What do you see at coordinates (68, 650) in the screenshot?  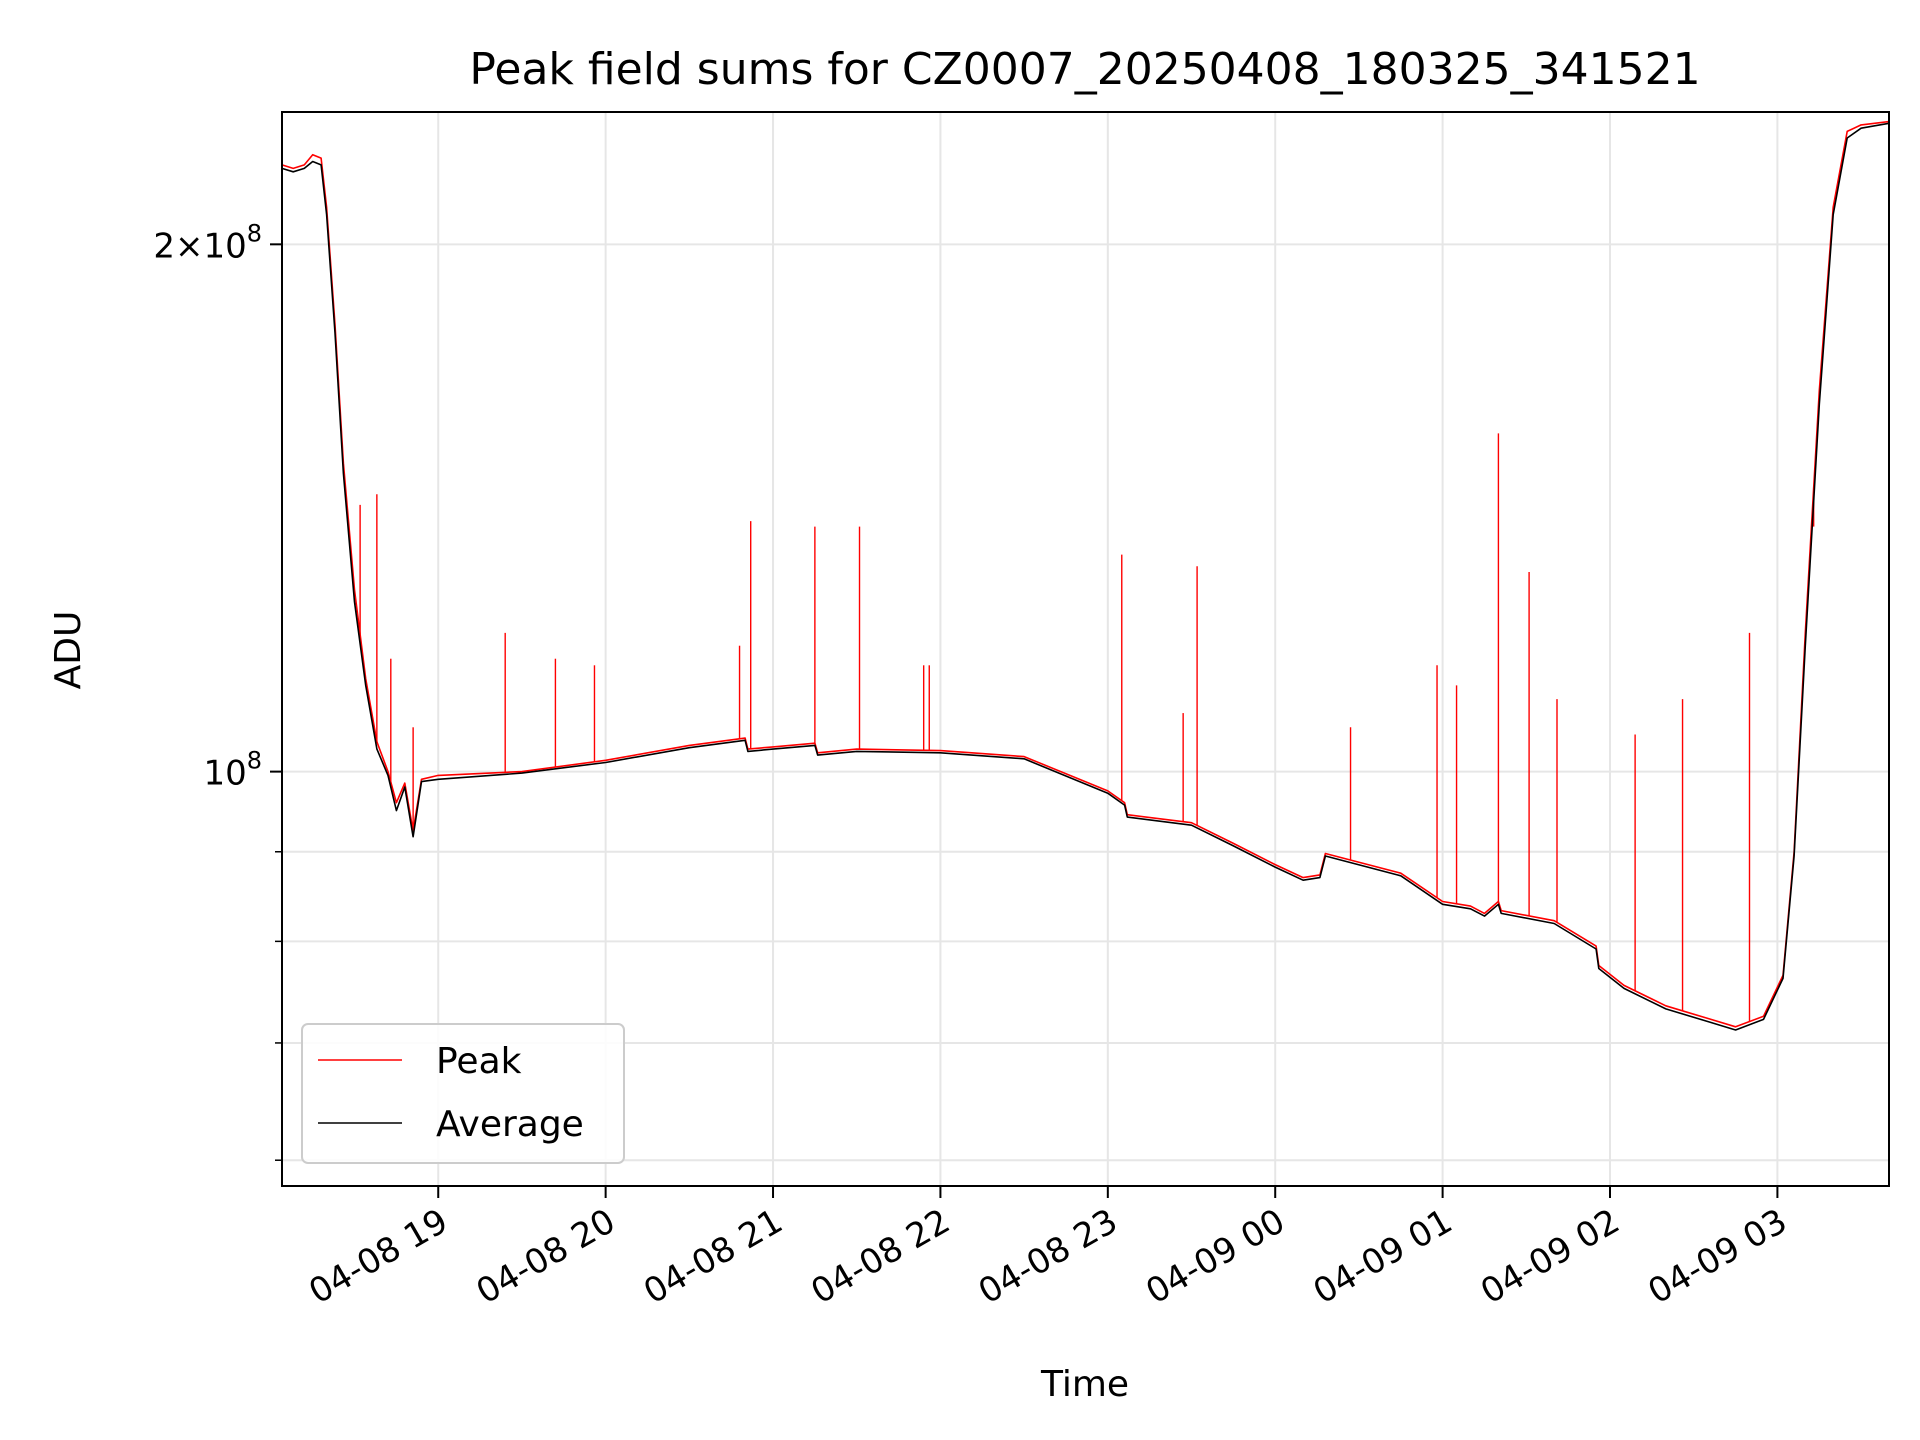 I see `y-axis-label: ADU` at bounding box center [68, 650].